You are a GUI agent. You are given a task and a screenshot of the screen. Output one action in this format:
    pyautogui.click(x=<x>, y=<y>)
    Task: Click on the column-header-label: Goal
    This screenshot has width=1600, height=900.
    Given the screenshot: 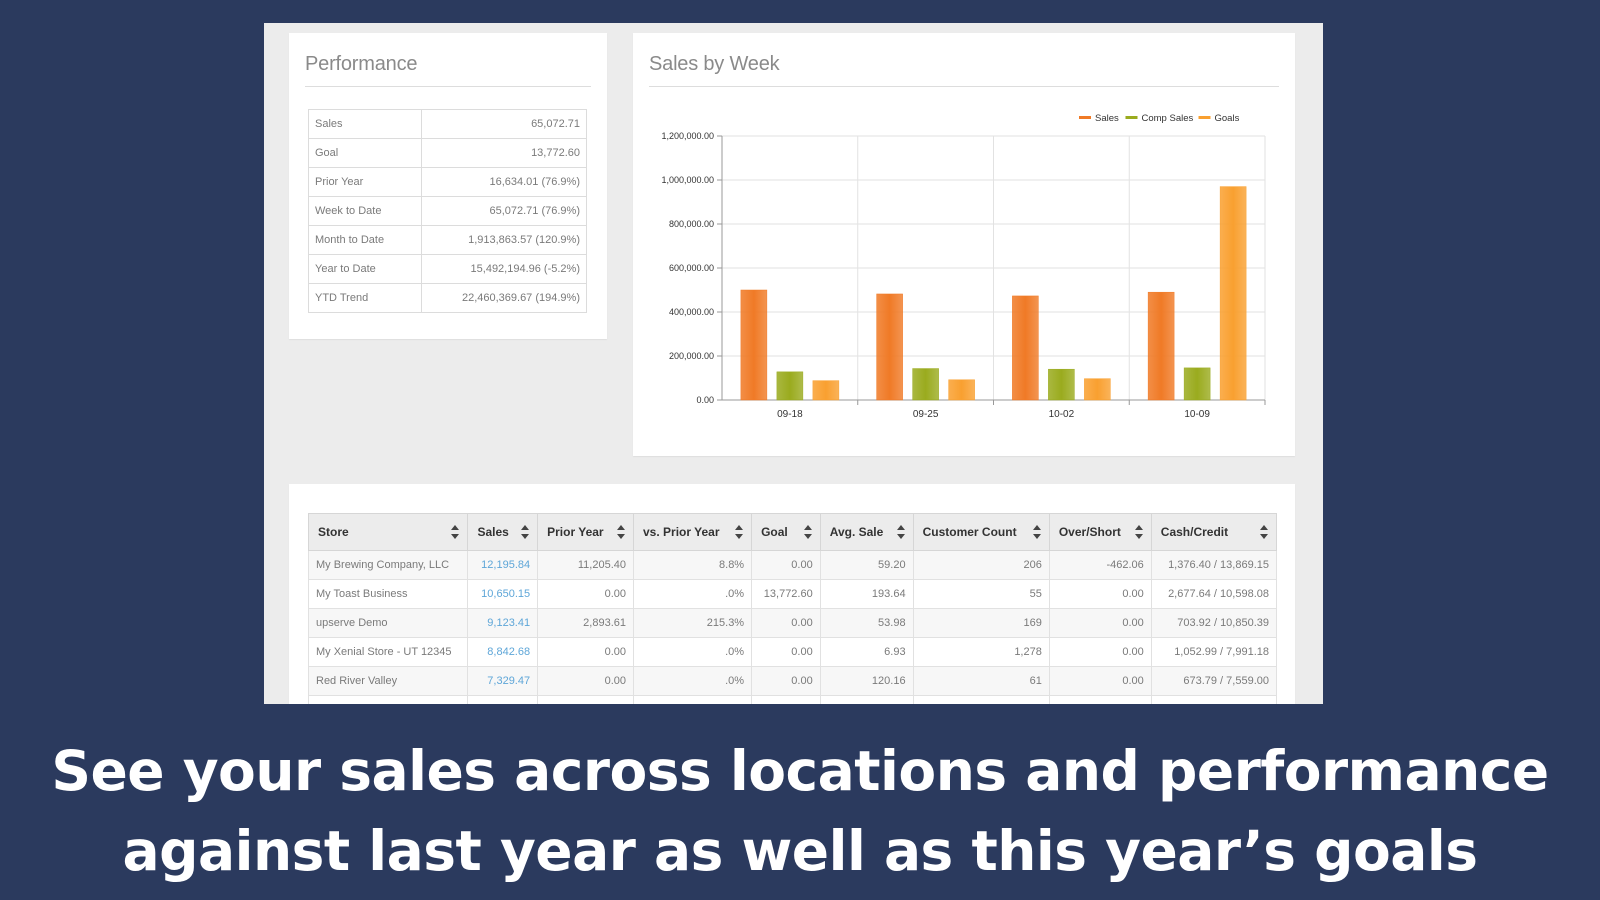 What is the action you would take?
    pyautogui.click(x=774, y=532)
    